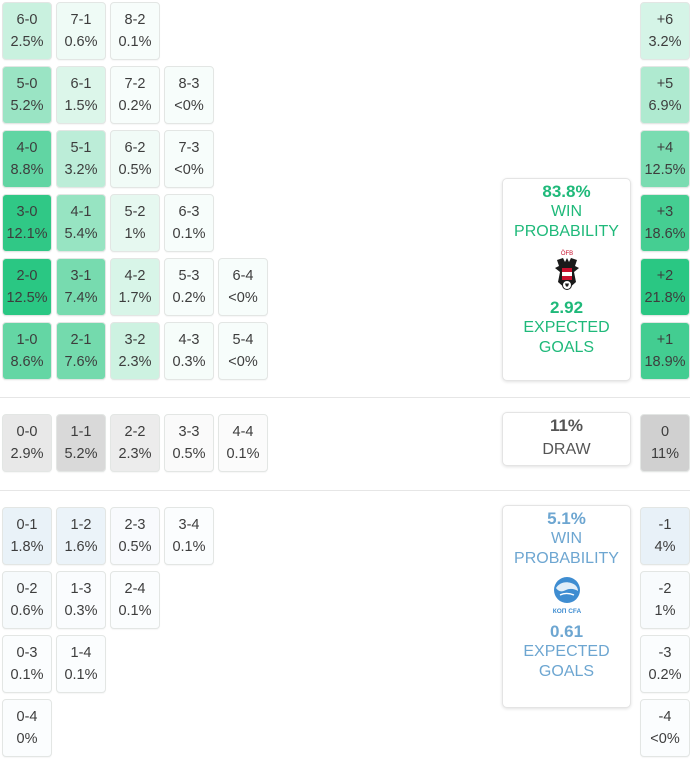  I want to click on score-cell: 1-3 0.3%, so click(81, 600).